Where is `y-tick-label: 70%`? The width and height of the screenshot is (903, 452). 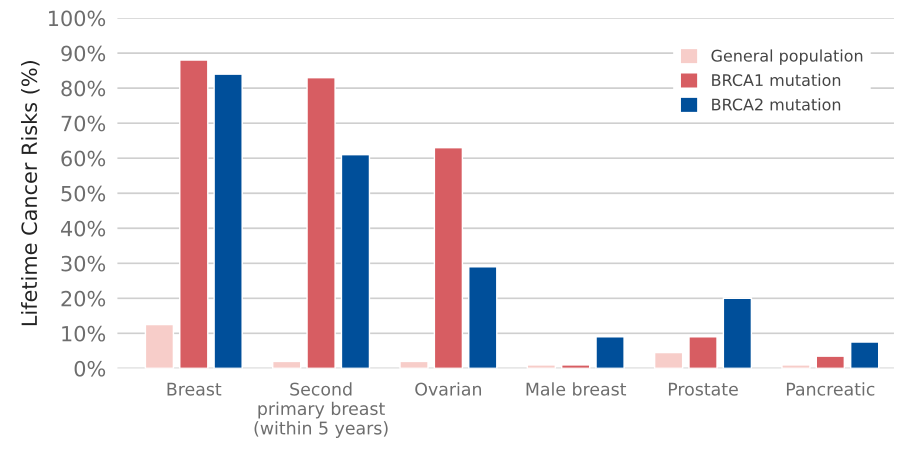
y-tick-label: 70% is located at coordinates (84, 124).